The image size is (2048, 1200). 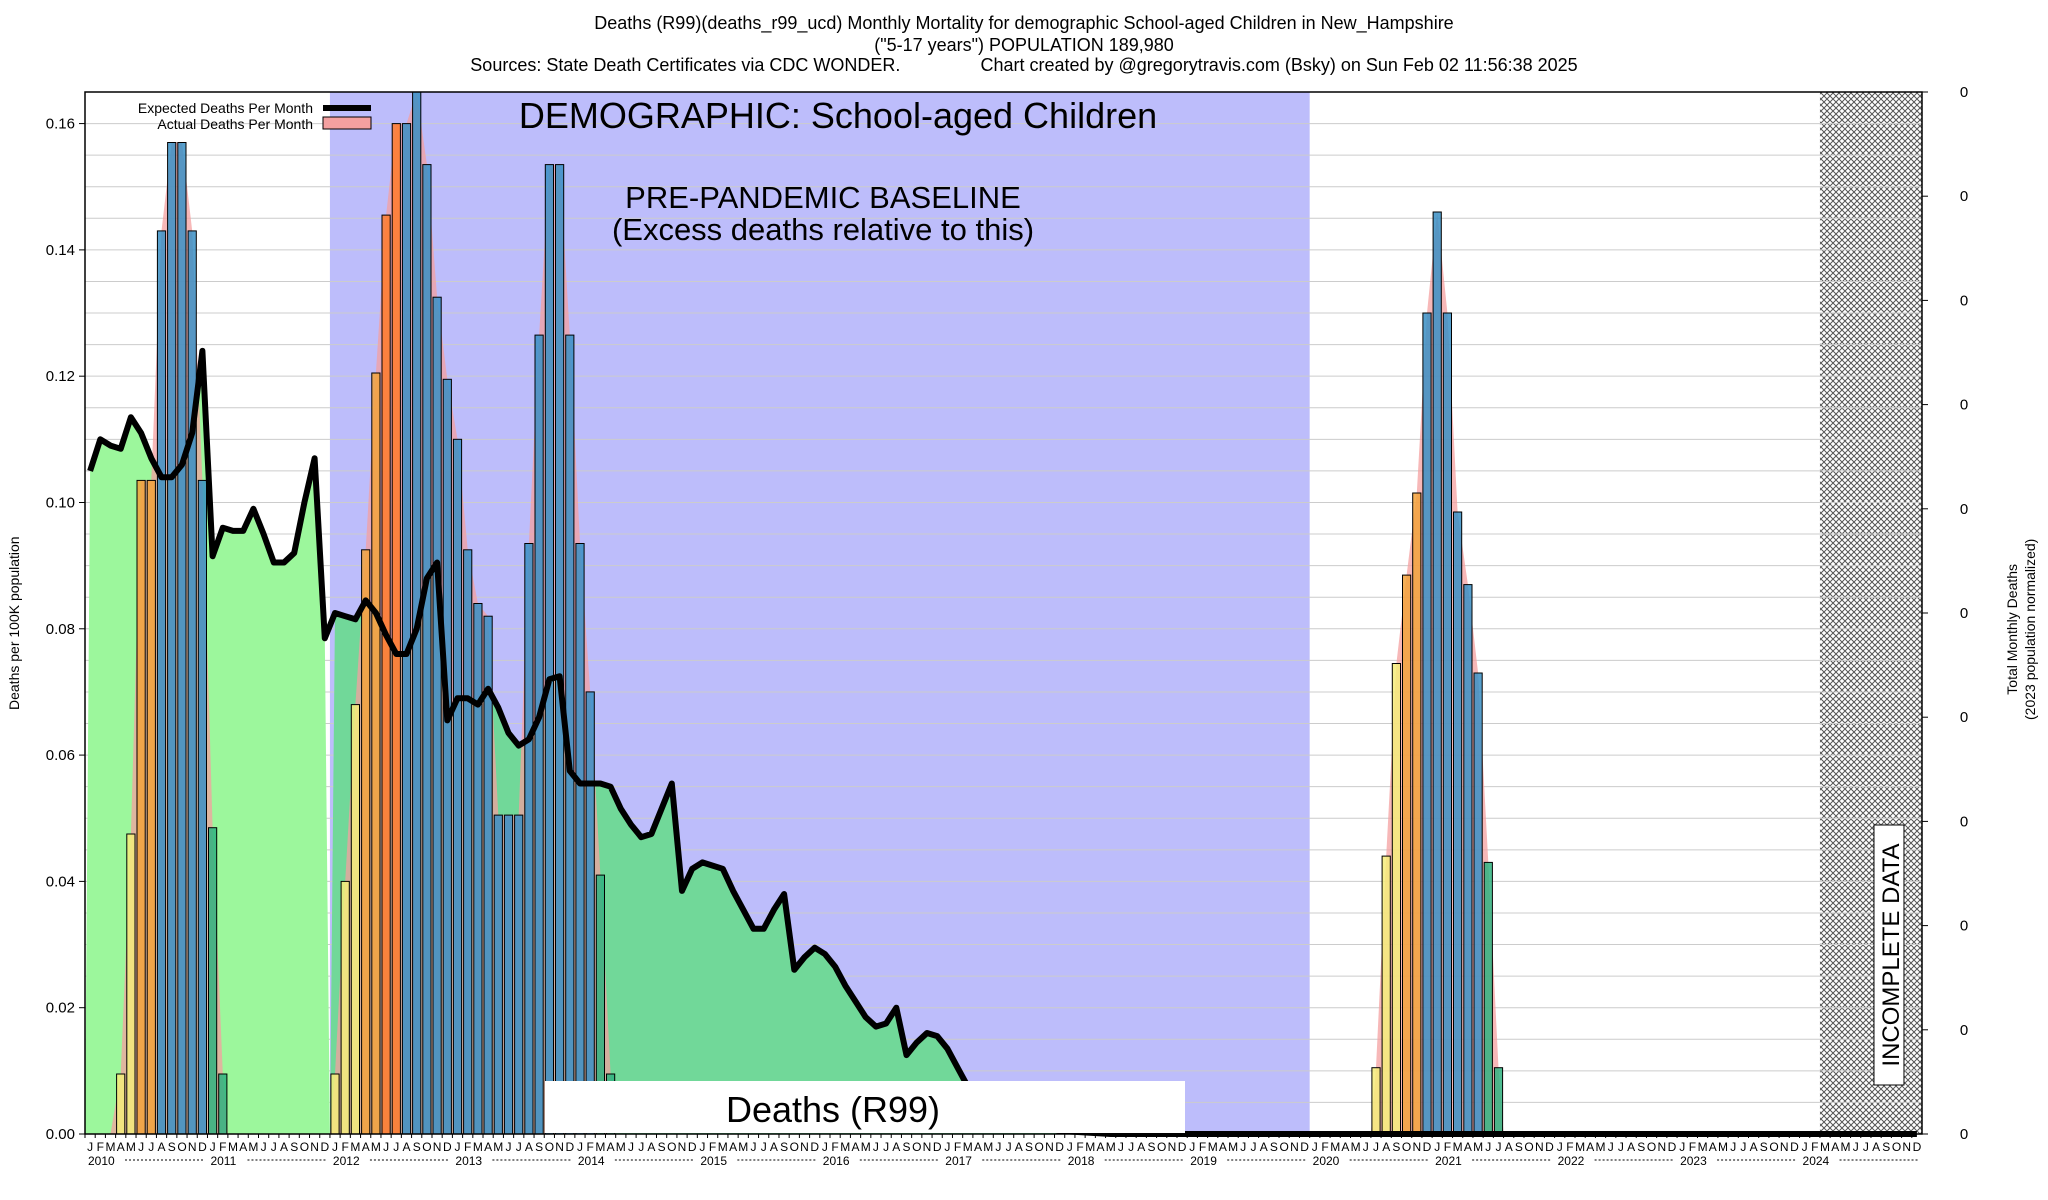 What do you see at coordinates (223, 1161) in the screenshot?
I see `x-year-label: 2011` at bounding box center [223, 1161].